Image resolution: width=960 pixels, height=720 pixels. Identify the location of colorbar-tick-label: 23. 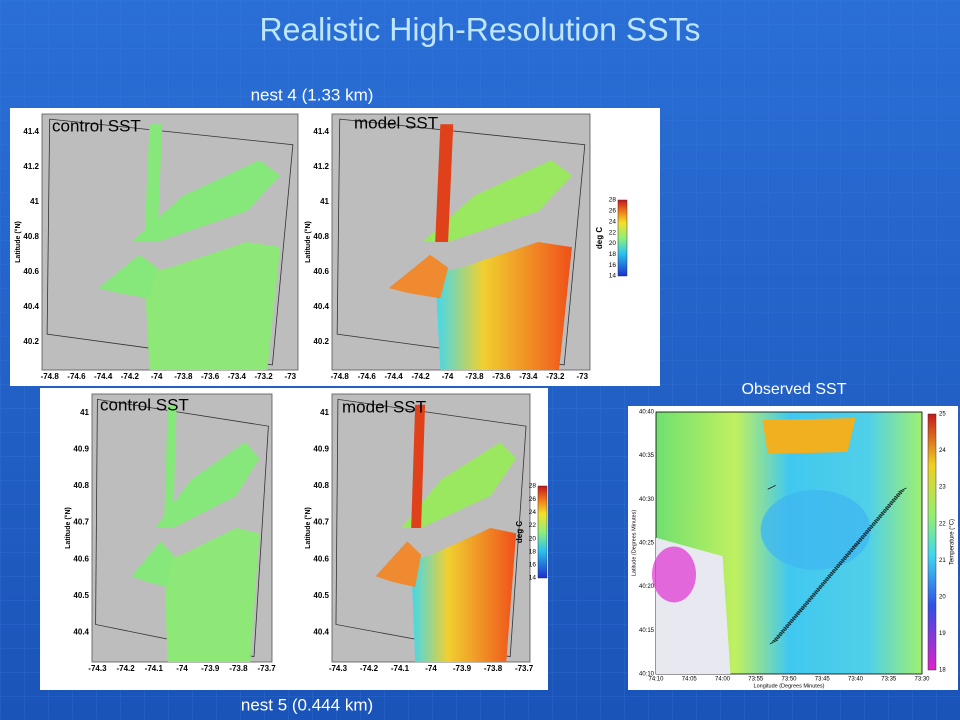
(942, 488).